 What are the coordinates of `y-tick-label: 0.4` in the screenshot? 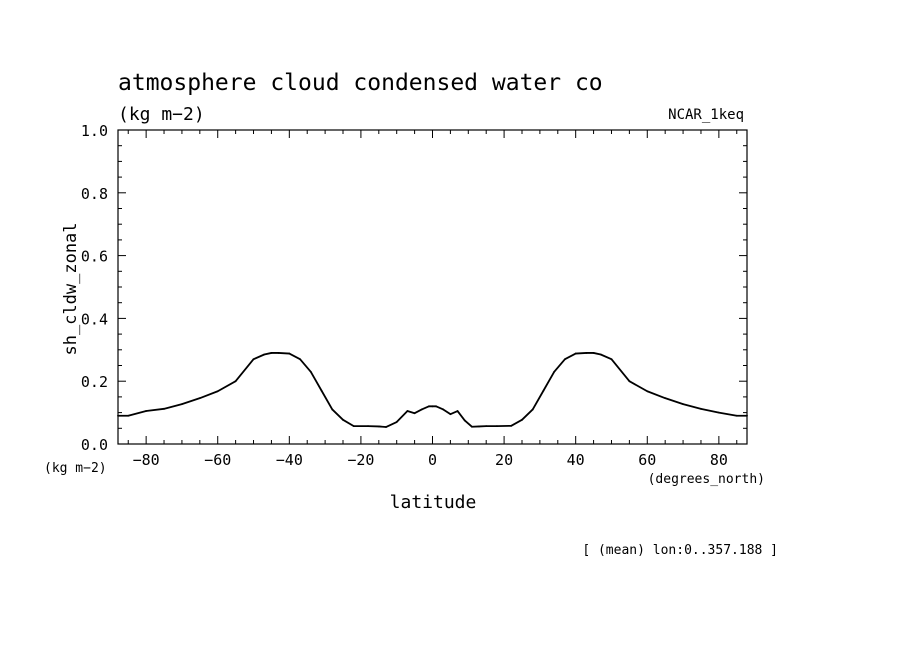 It's located at (94, 319).